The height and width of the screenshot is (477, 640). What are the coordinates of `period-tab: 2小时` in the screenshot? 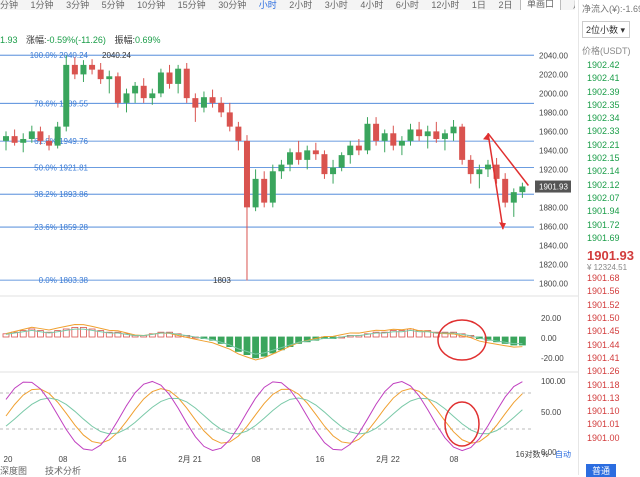 It's located at (301, 5).